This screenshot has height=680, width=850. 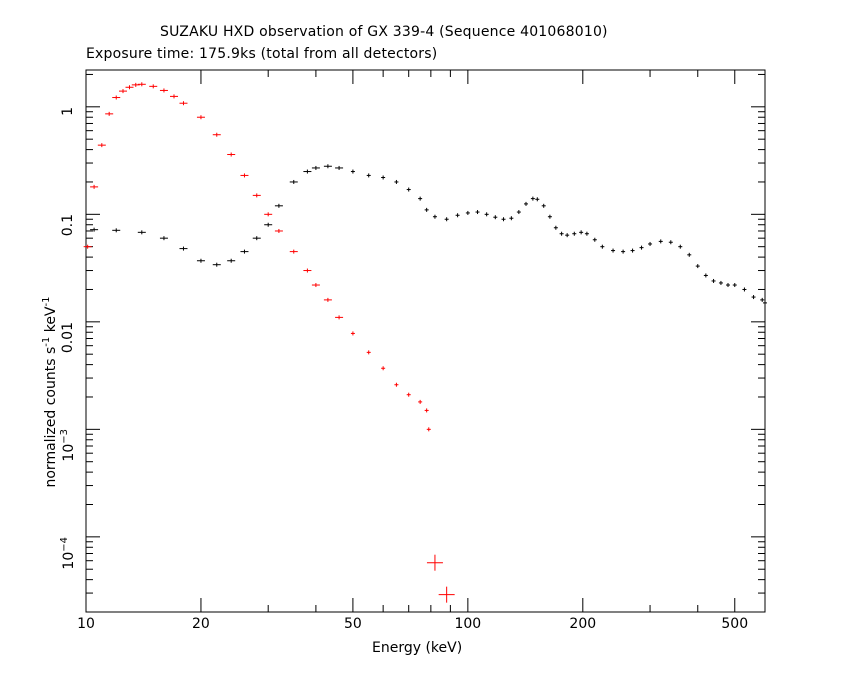 I want to click on y-tick-label-base: 1, so click(x=68, y=111).